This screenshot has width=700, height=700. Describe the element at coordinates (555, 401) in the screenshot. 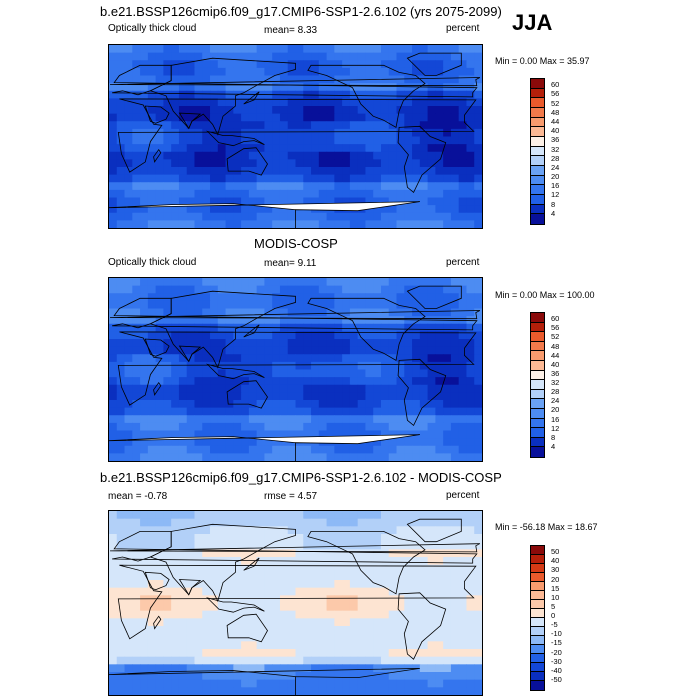

I see `colorbar-tick-label: 24` at that location.